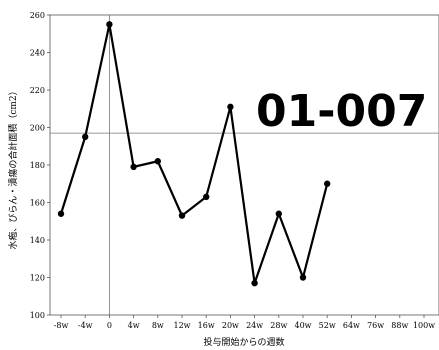  Describe the element at coordinates (37, 278) in the screenshot. I see `y-tick-label: 120` at that location.